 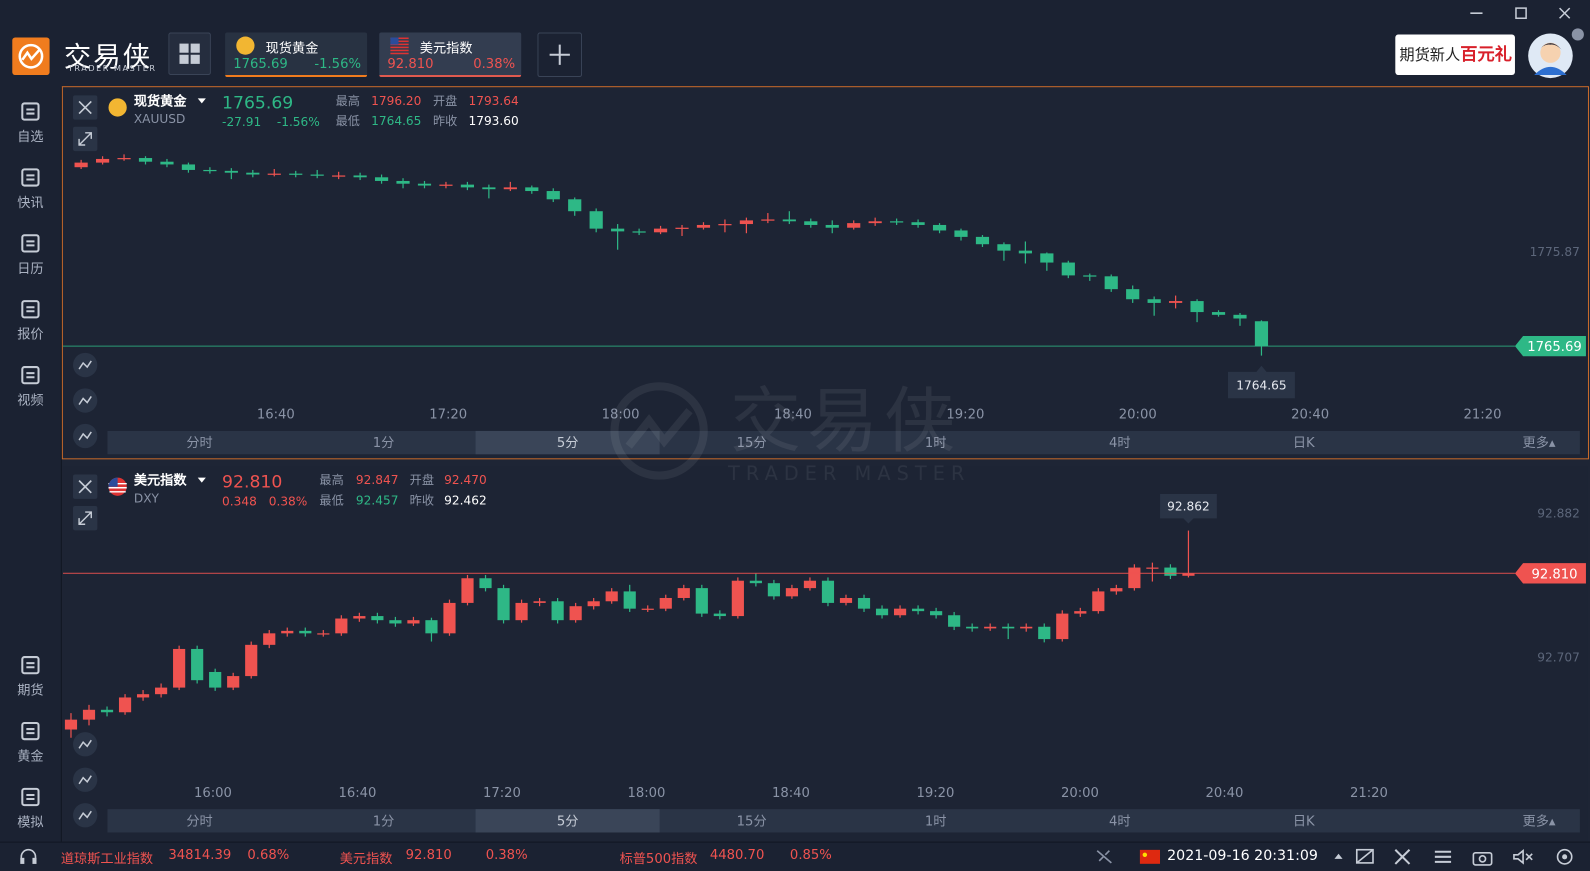 I want to click on status-icons, so click(x=1455, y=857).